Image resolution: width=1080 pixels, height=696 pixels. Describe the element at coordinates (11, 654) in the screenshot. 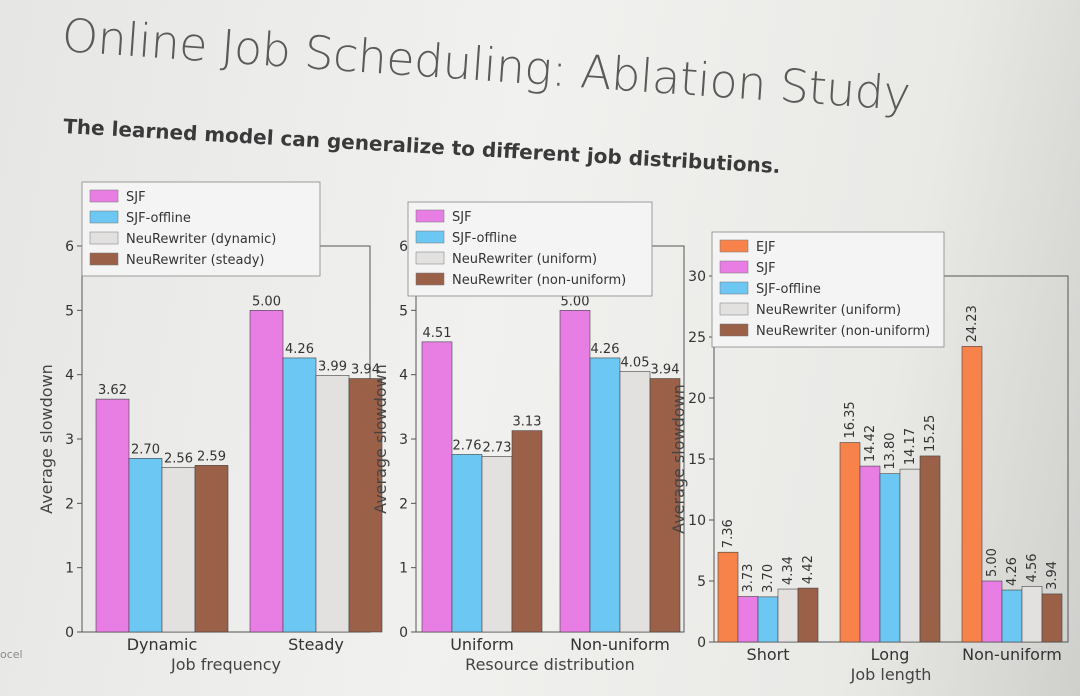

I see `footer-text: ocel` at that location.